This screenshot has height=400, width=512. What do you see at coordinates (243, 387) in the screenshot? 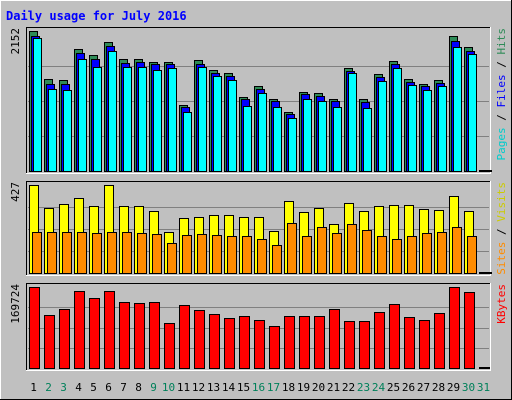
I see `x-tick-label-15: 15` at bounding box center [243, 387].